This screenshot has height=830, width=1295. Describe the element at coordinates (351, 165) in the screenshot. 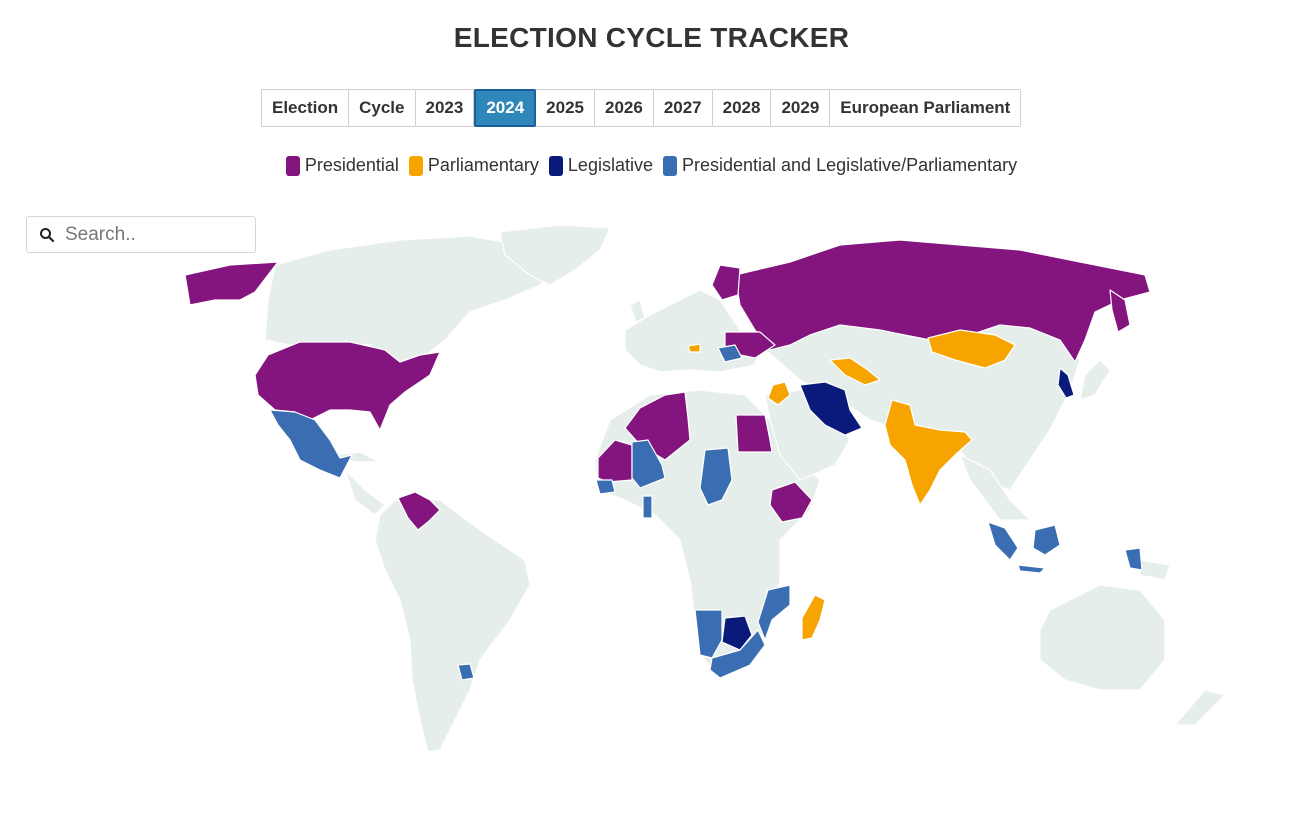

I see `legend-label: Presidential` at that location.